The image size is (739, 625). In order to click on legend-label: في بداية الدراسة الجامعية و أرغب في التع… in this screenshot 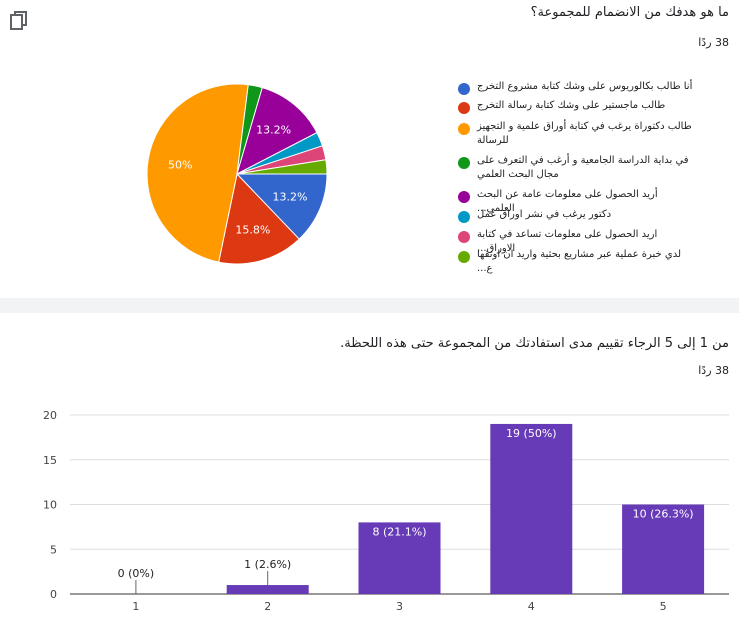, I will do `click(583, 167)`.